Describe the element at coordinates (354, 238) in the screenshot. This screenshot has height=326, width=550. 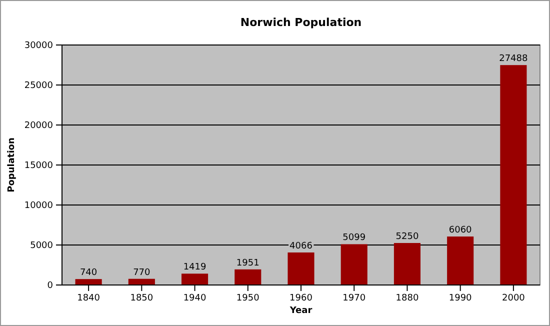
I see `data-label: 5099` at that location.